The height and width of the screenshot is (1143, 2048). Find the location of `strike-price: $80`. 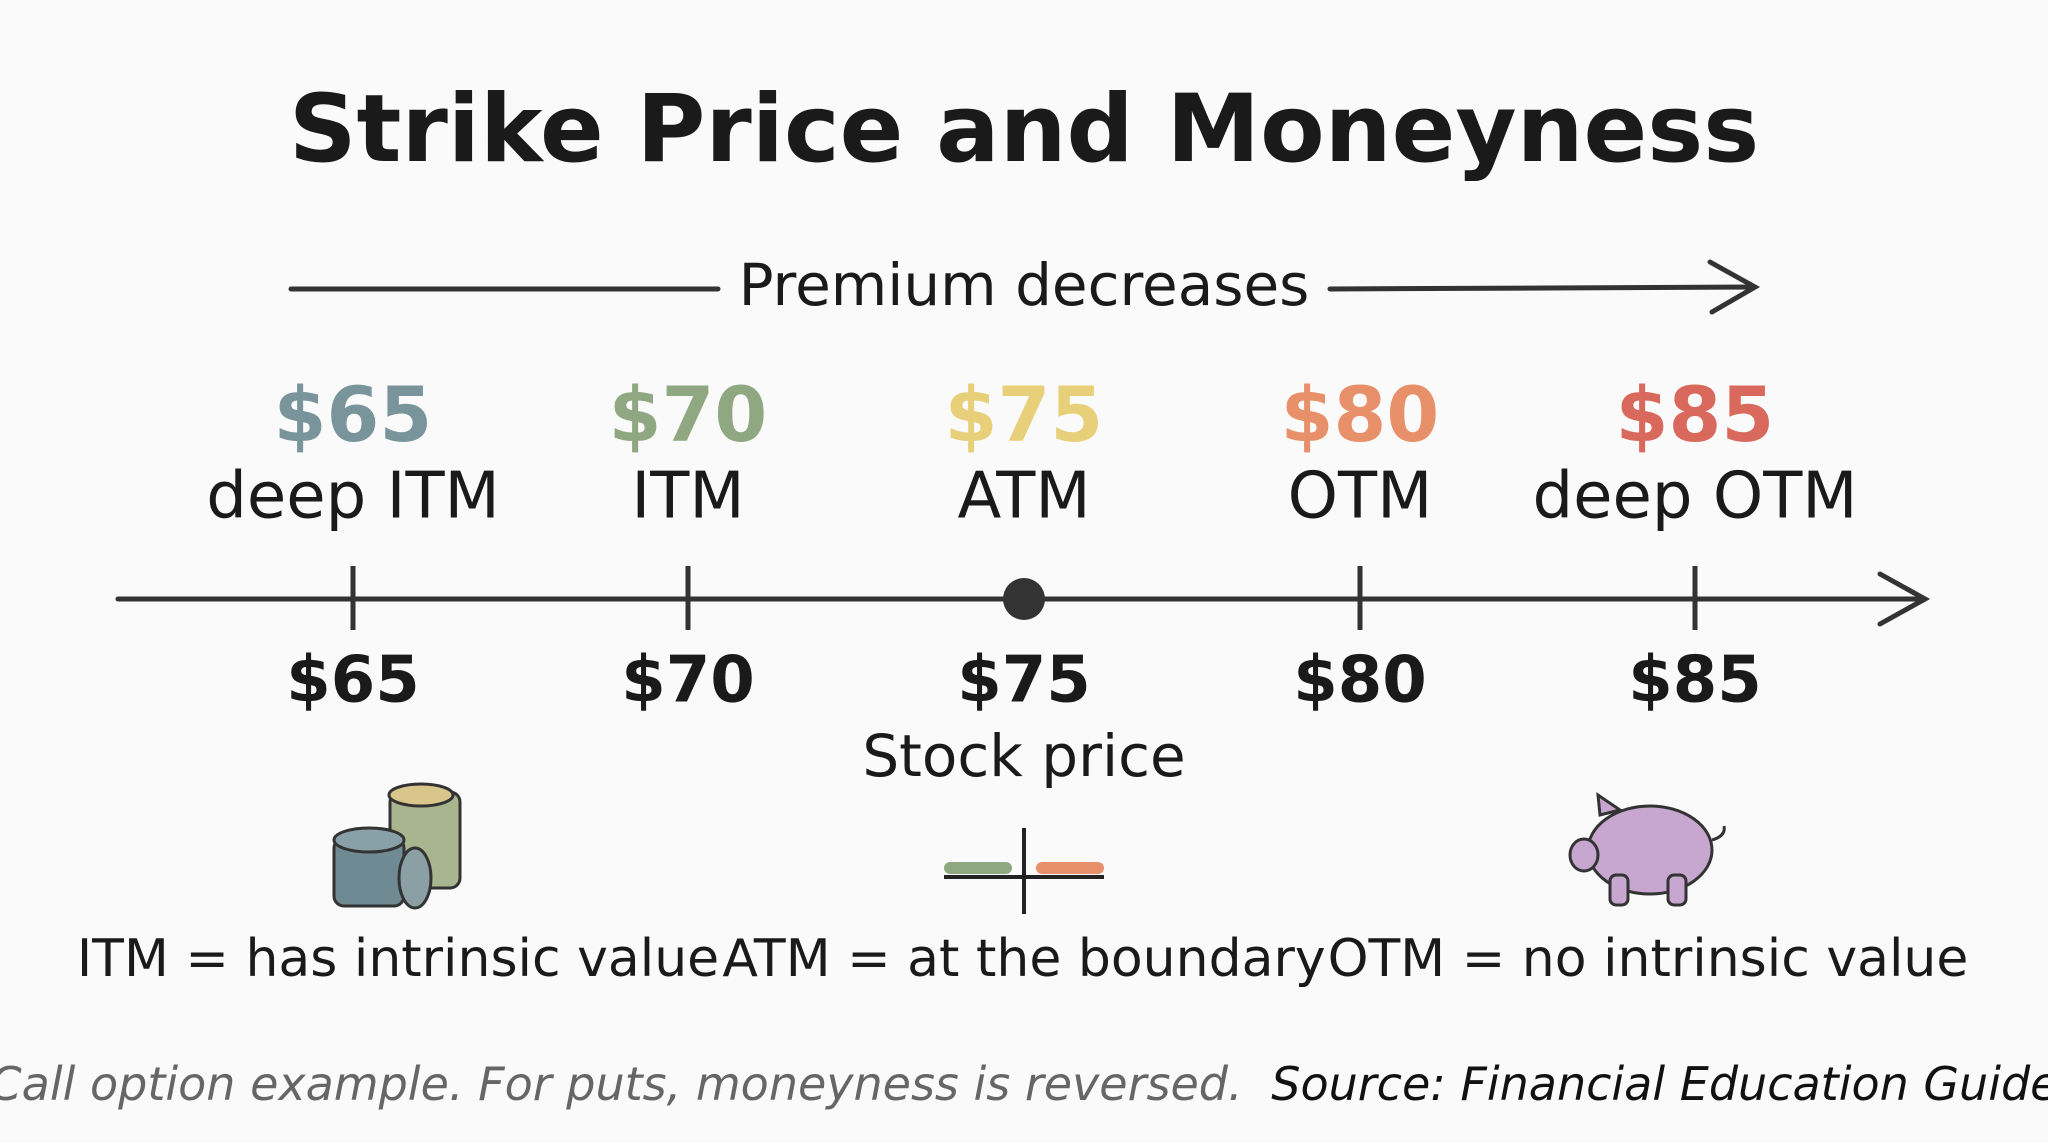

strike-price: $80 is located at coordinates (1360, 414).